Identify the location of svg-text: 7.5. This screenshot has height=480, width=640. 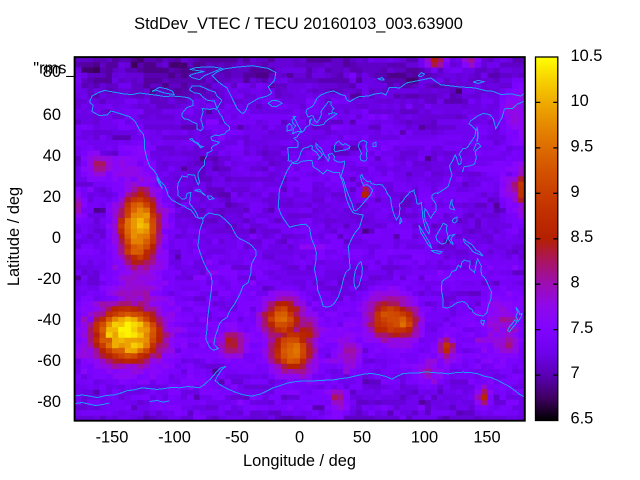
(582, 328).